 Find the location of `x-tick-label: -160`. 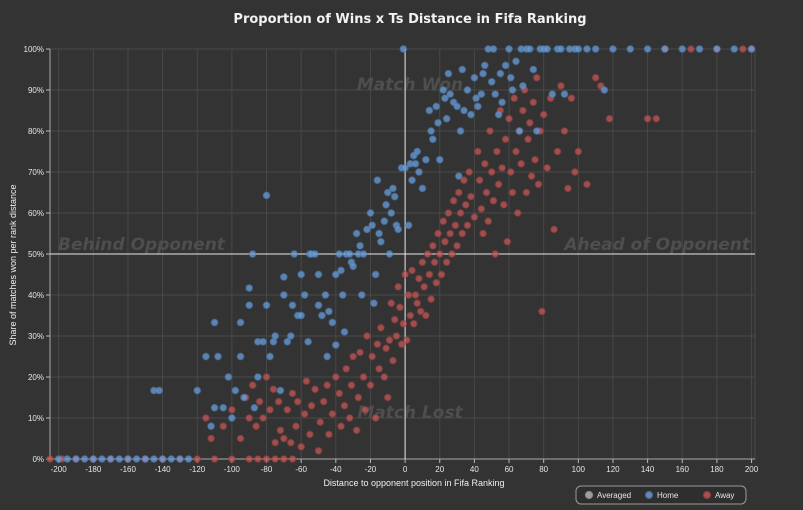

x-tick-label: -160 is located at coordinates (128, 469).